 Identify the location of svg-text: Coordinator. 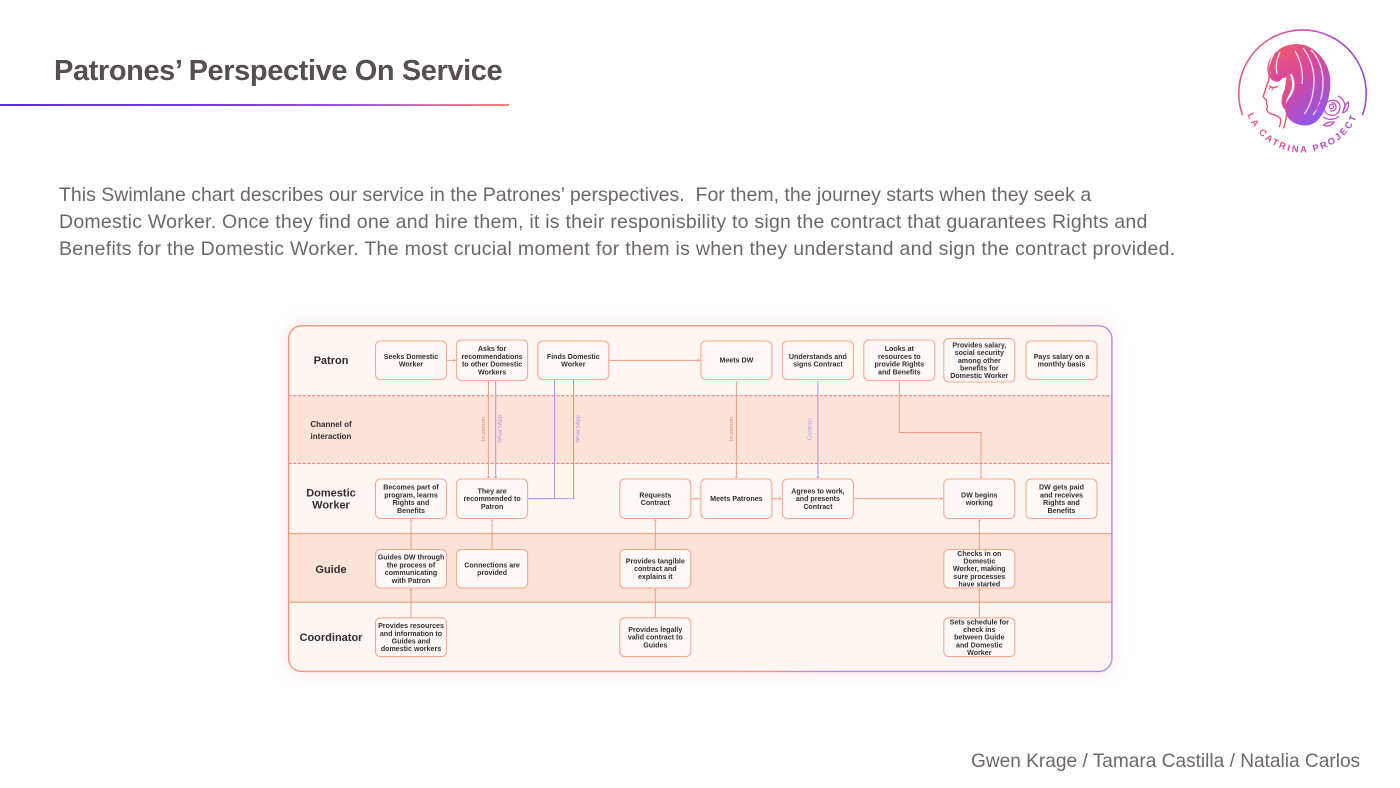
(332, 638).